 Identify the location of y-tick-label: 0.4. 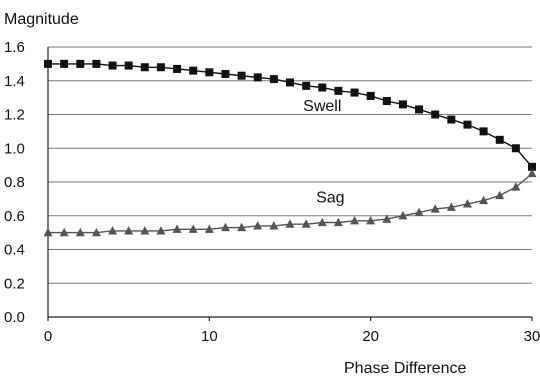
(14, 250).